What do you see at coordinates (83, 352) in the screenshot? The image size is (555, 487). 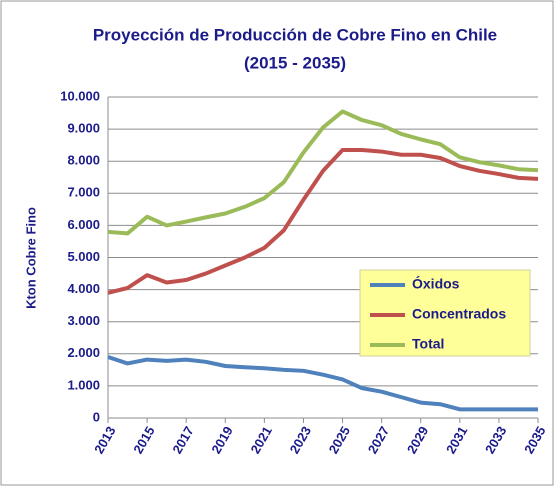 I see `y-tick-label: 2.000` at bounding box center [83, 352].